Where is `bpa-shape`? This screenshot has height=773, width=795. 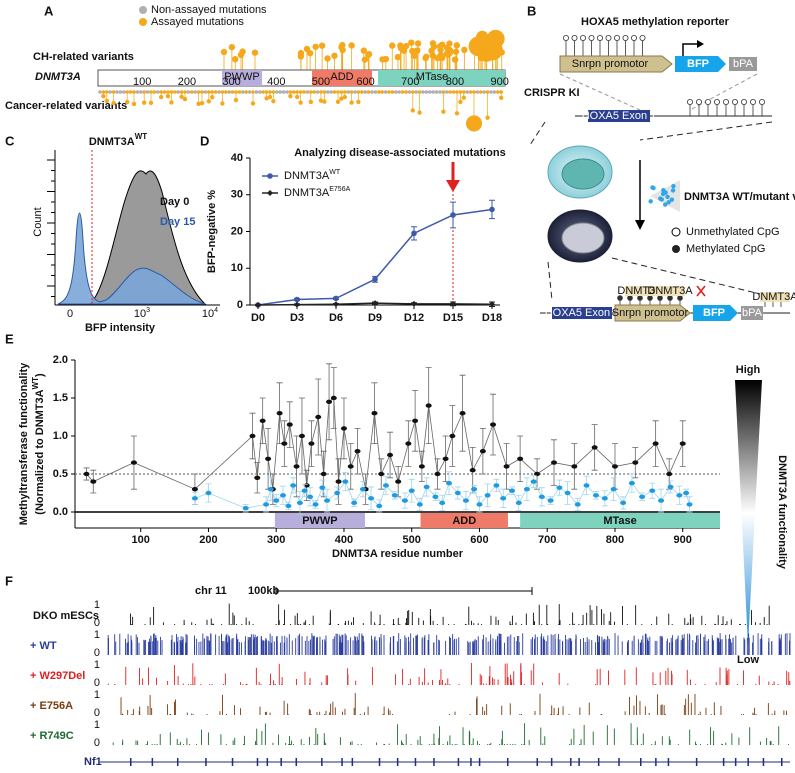 bpa-shape is located at coordinates (743, 64).